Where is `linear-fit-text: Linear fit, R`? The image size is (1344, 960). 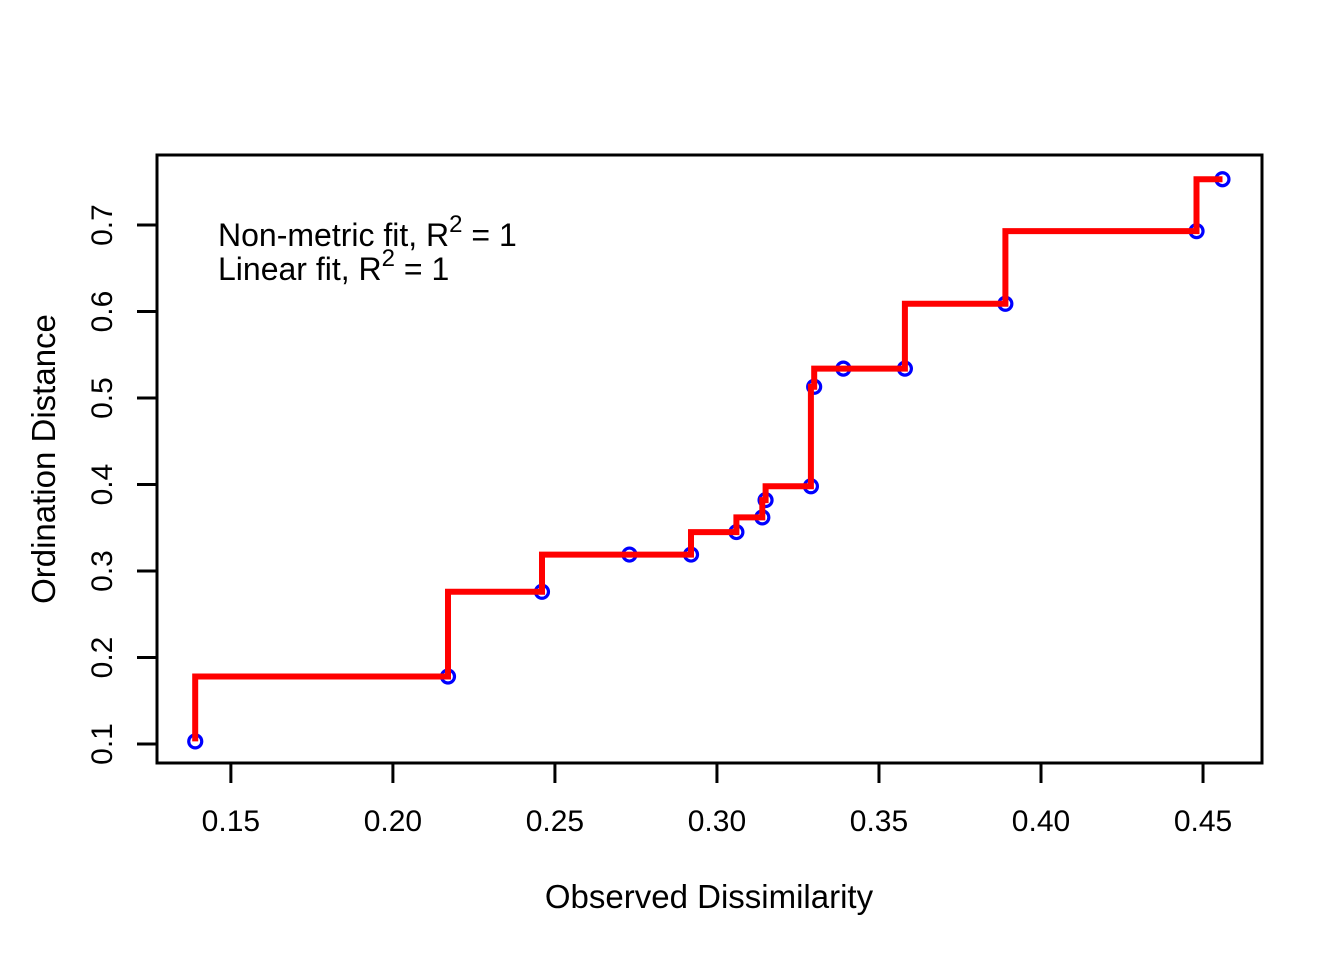 linear-fit-text: Linear fit, R is located at coordinates (300, 269).